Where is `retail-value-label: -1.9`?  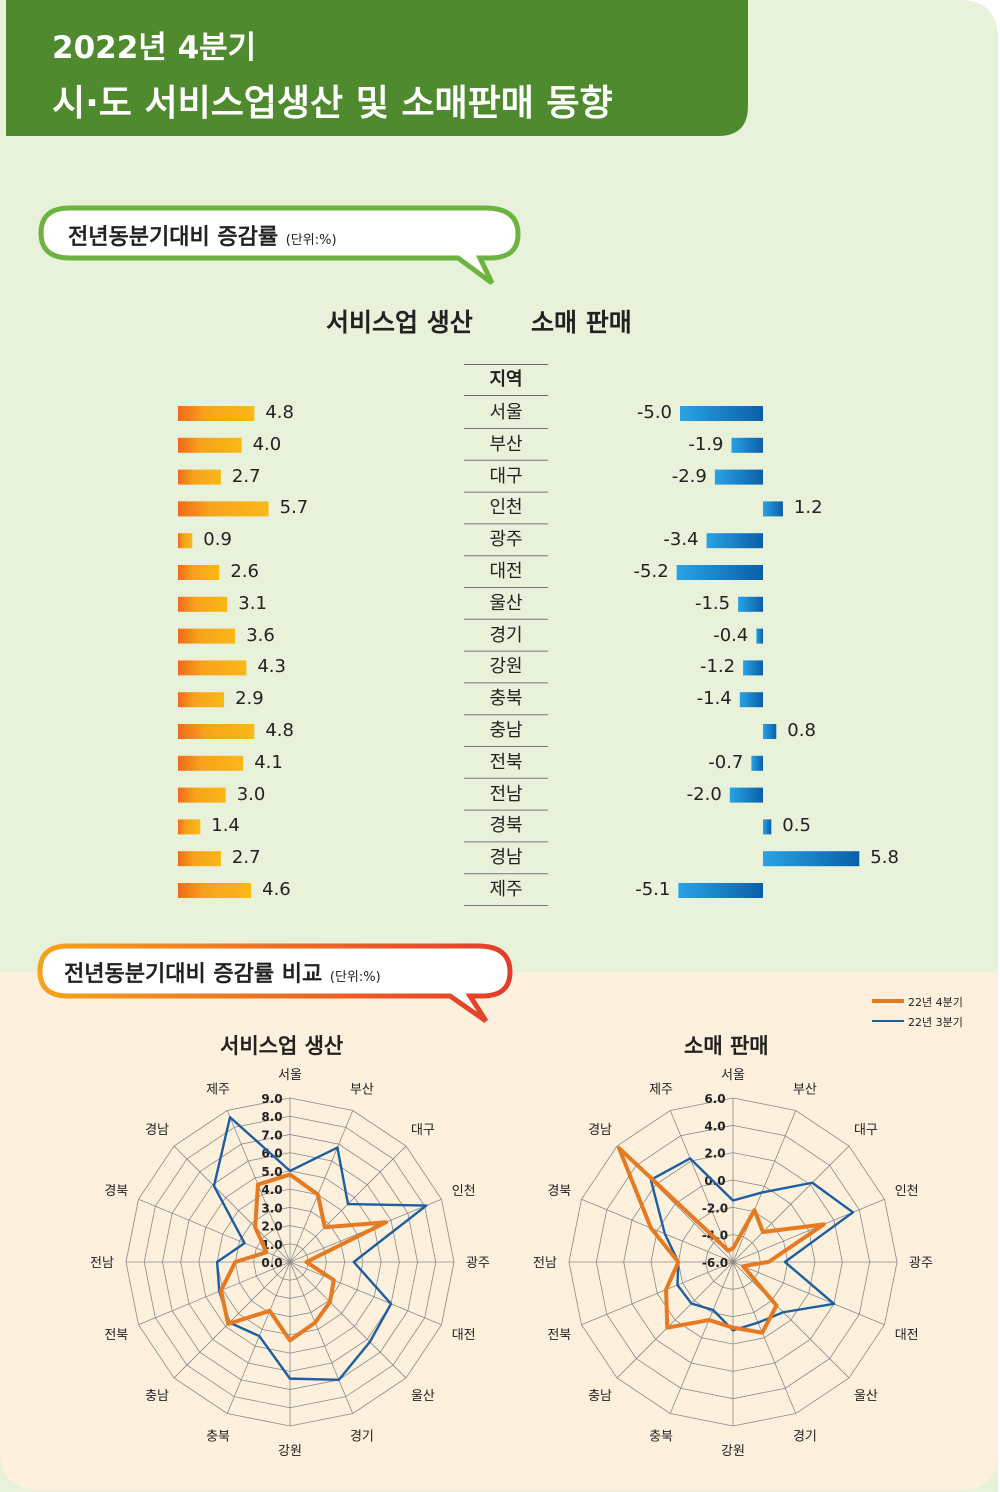 retail-value-label: -1.9 is located at coordinates (706, 444).